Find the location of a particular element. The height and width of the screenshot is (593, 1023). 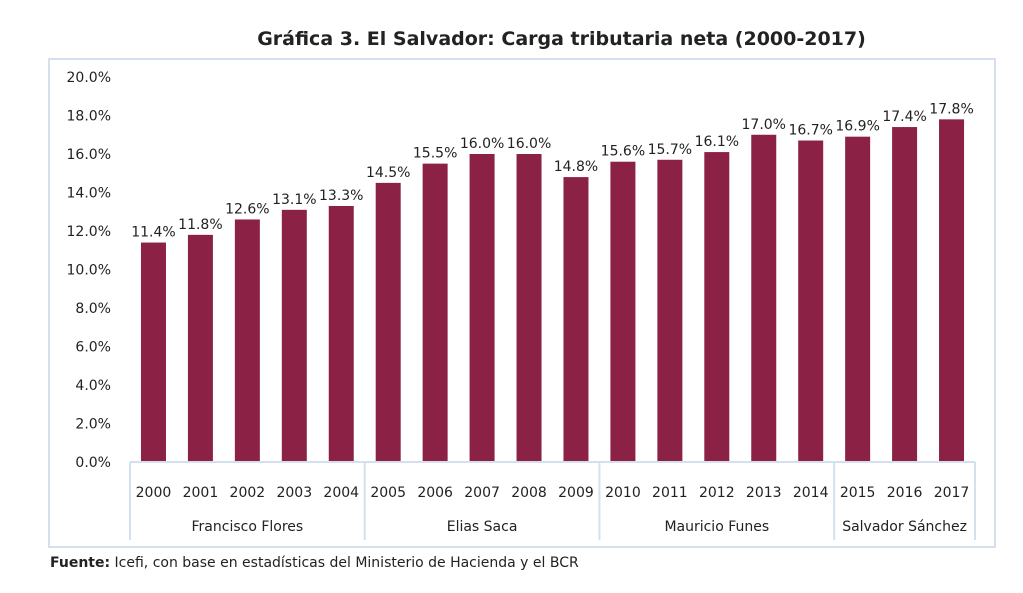

y-tick-label: 14.0% is located at coordinates (89, 194).